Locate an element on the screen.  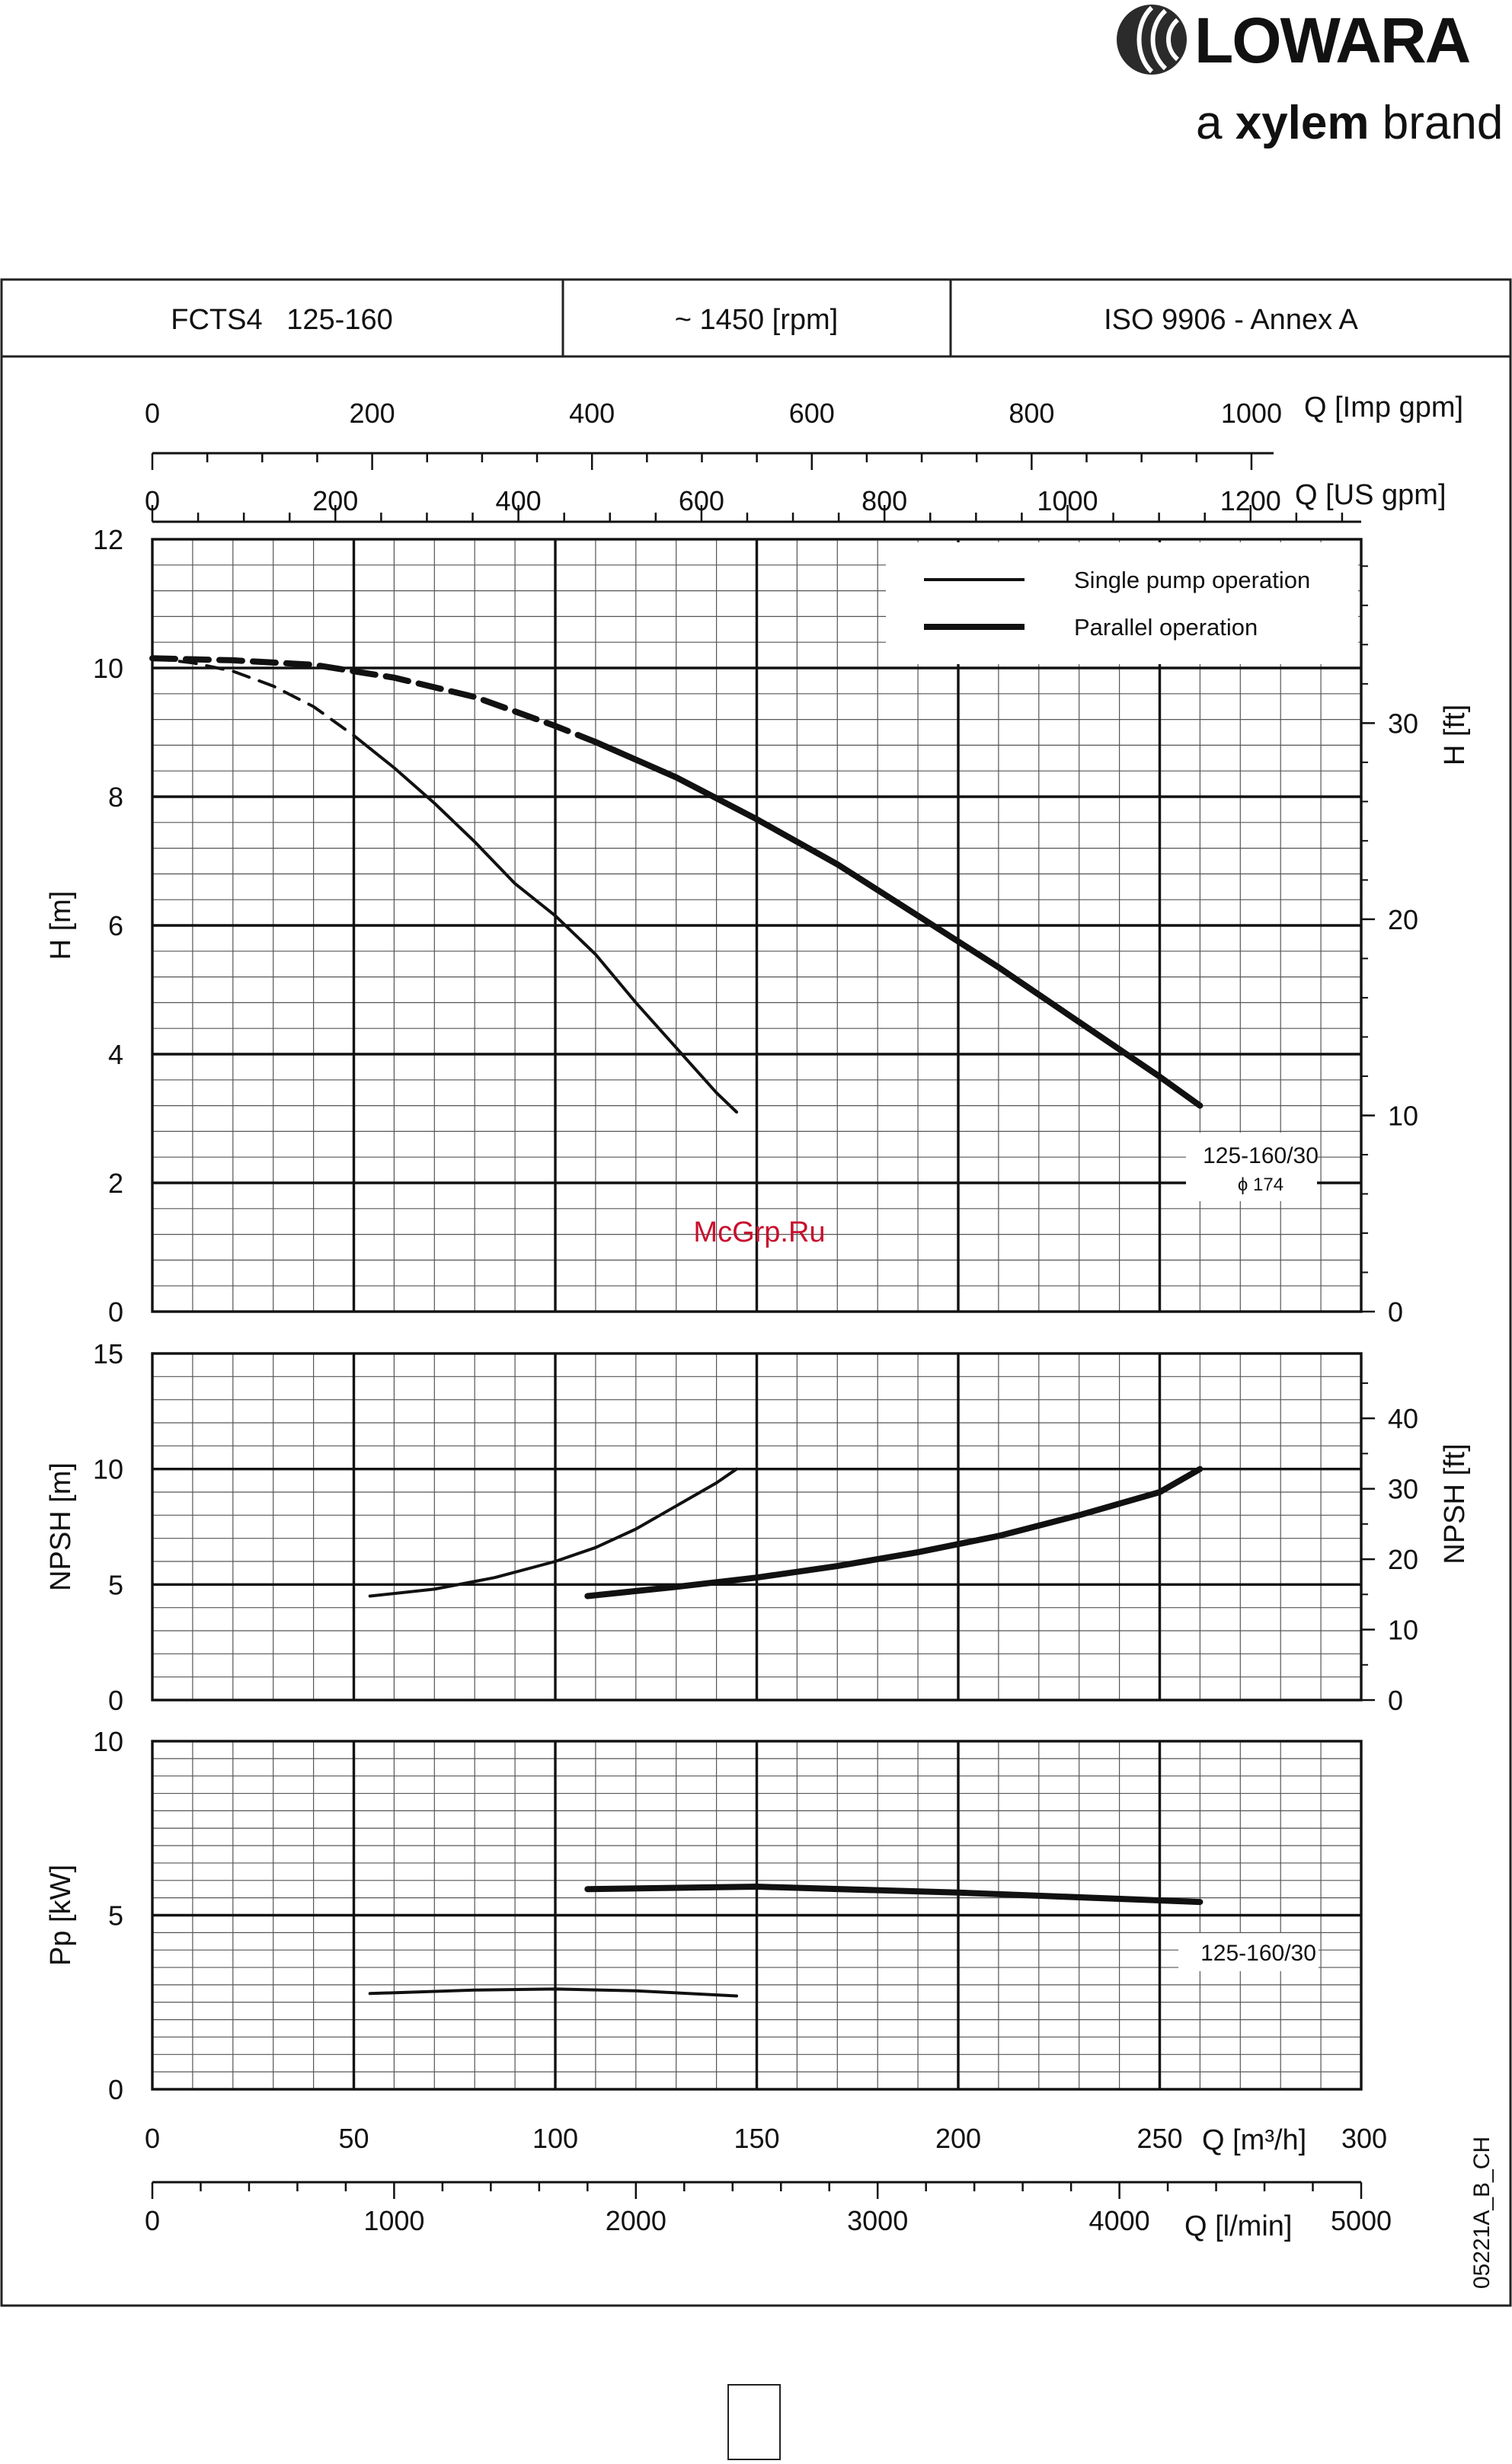
watermark: McGrp.Ru is located at coordinates (759, 1232).